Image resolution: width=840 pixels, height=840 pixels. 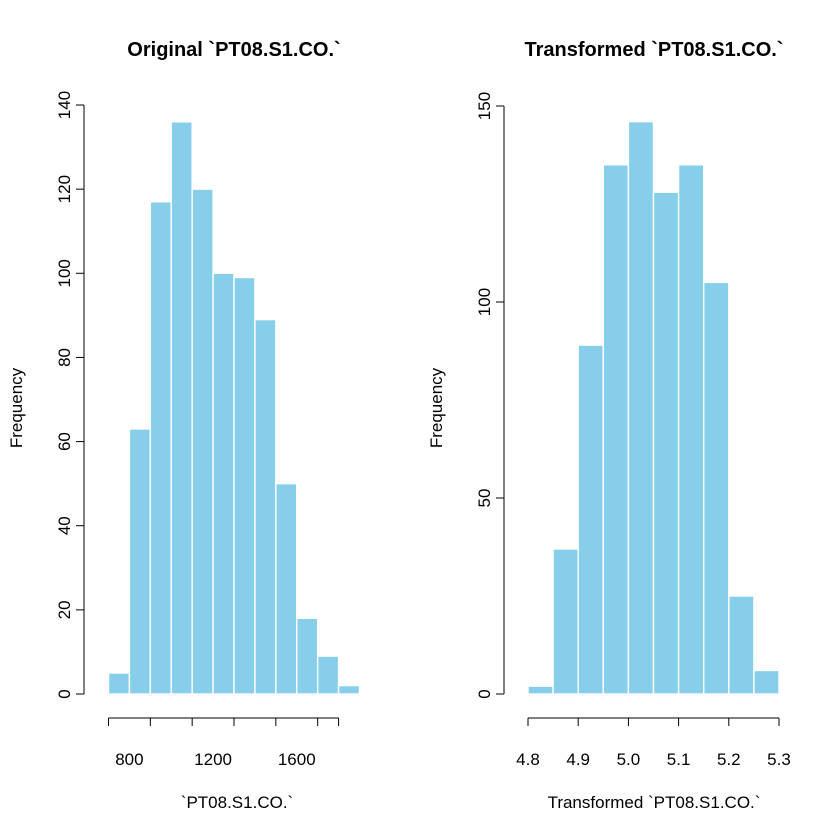 I want to click on y-tick-label: 120, so click(x=64, y=189).